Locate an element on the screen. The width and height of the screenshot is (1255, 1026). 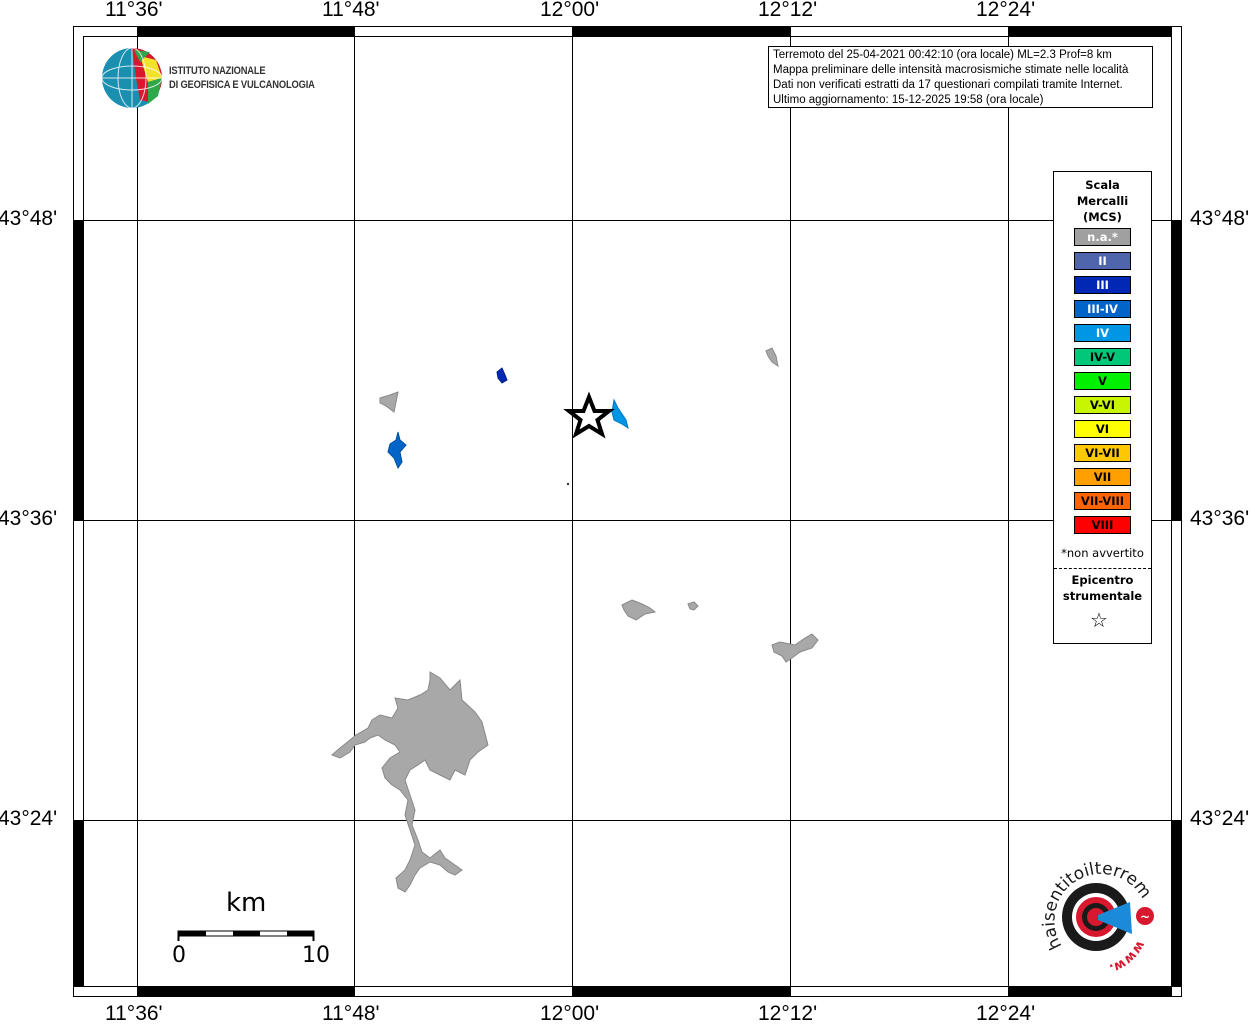
legend-note: *non avvertito is located at coordinates (1102, 553).